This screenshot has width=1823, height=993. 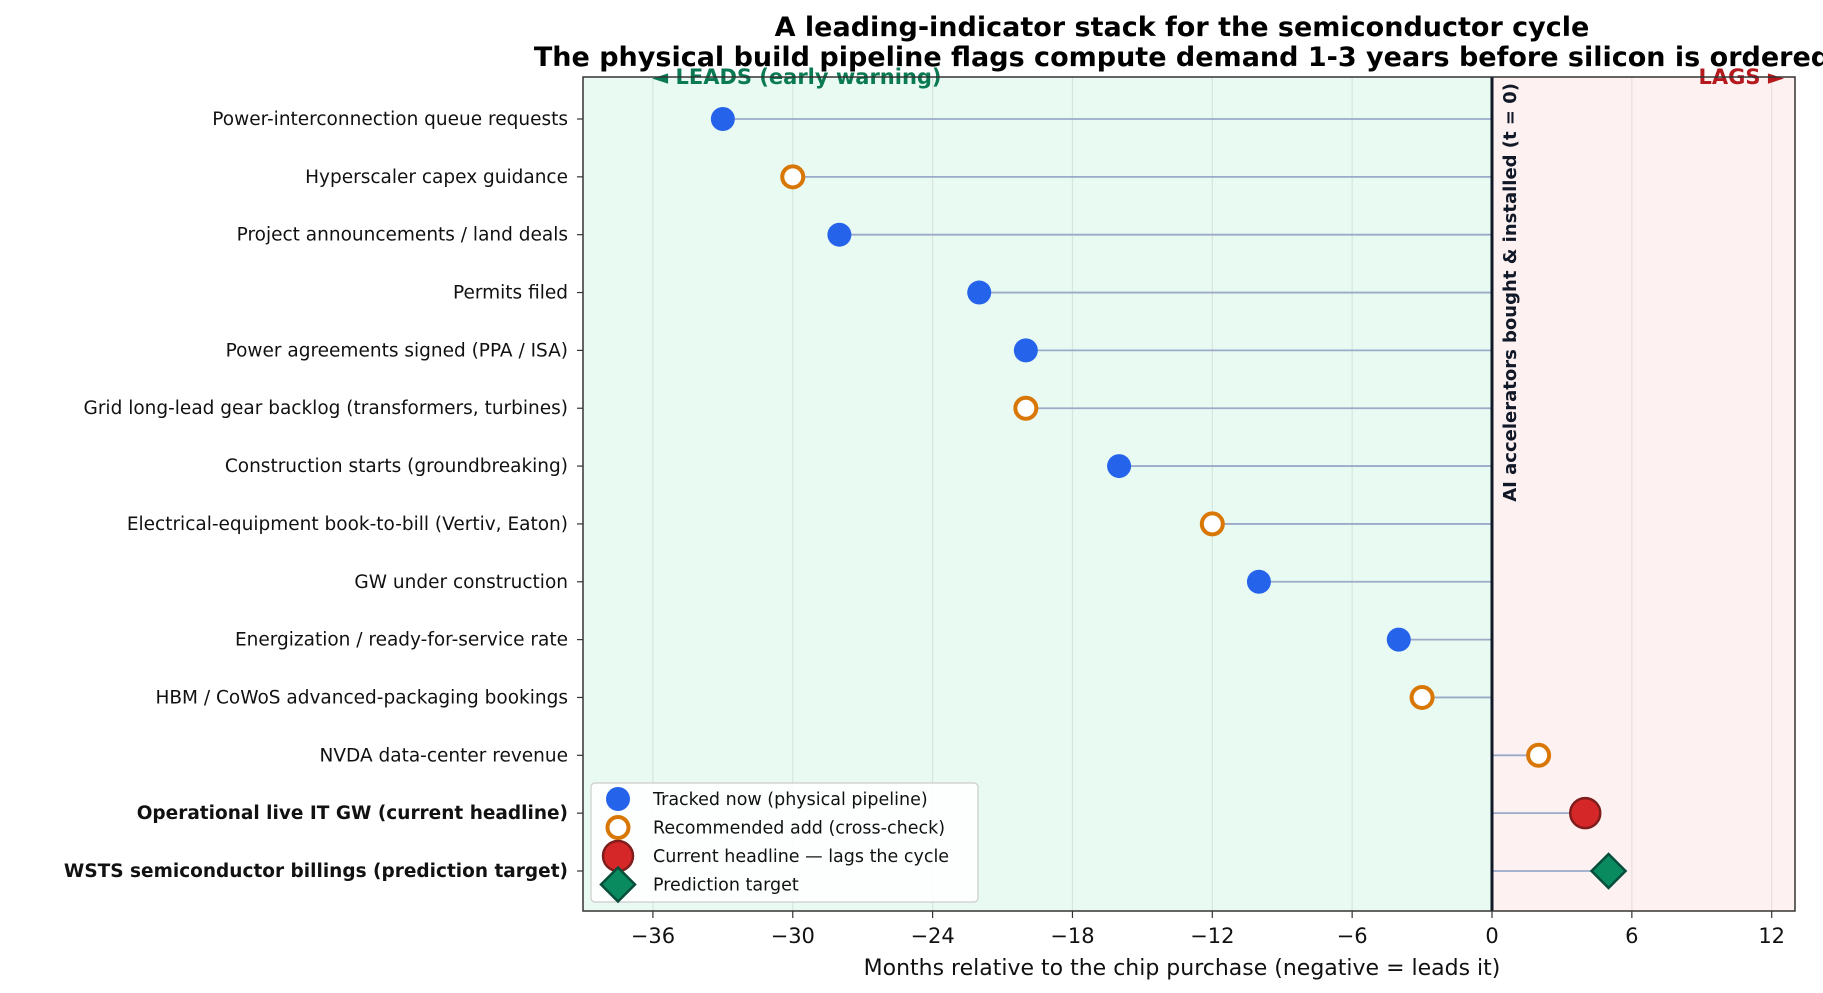 What do you see at coordinates (799, 829) in the screenshot?
I see `legend-label: Recommended add (cross-check)` at bounding box center [799, 829].